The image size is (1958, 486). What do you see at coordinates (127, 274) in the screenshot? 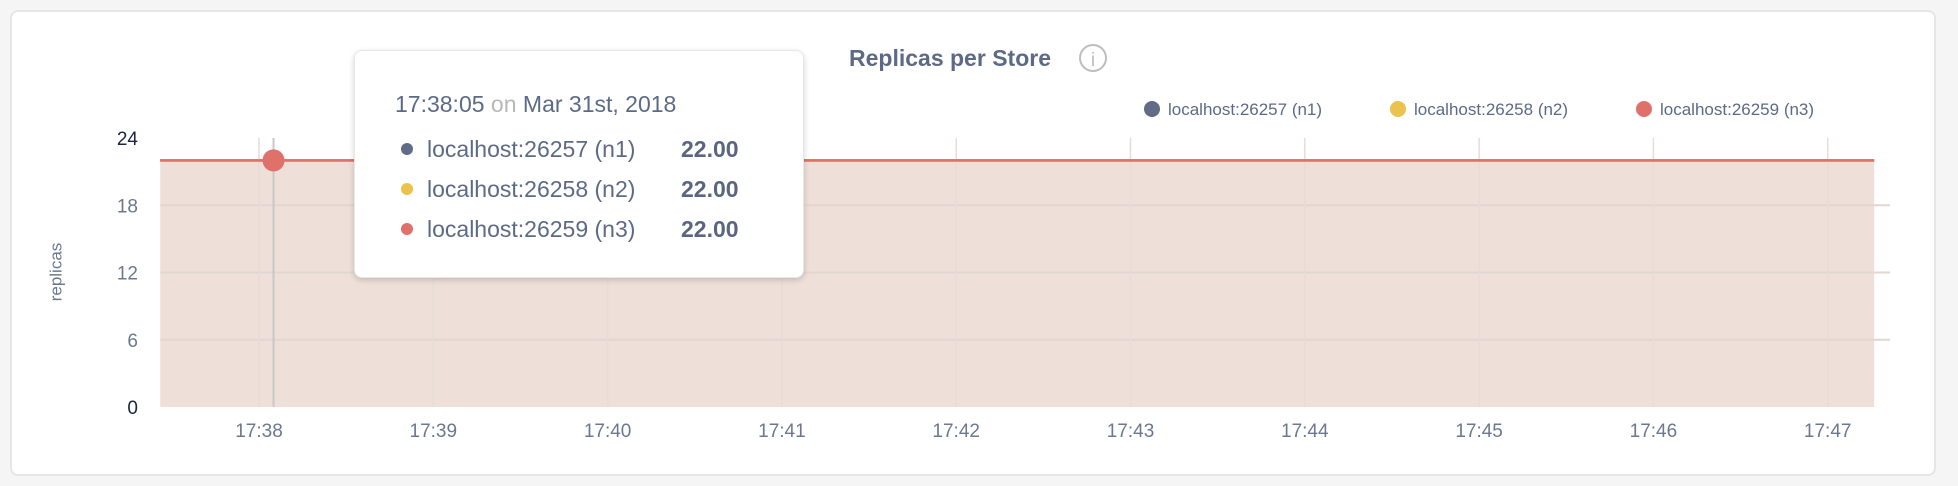
I see `y-tick-label: 12` at bounding box center [127, 274].